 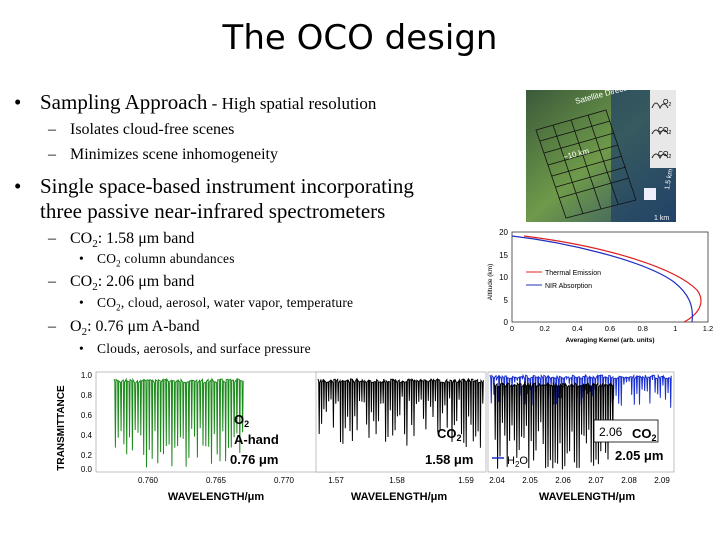 What do you see at coordinates (544, 328) in the screenshot?
I see `kernel-xtick: 0.2` at bounding box center [544, 328].